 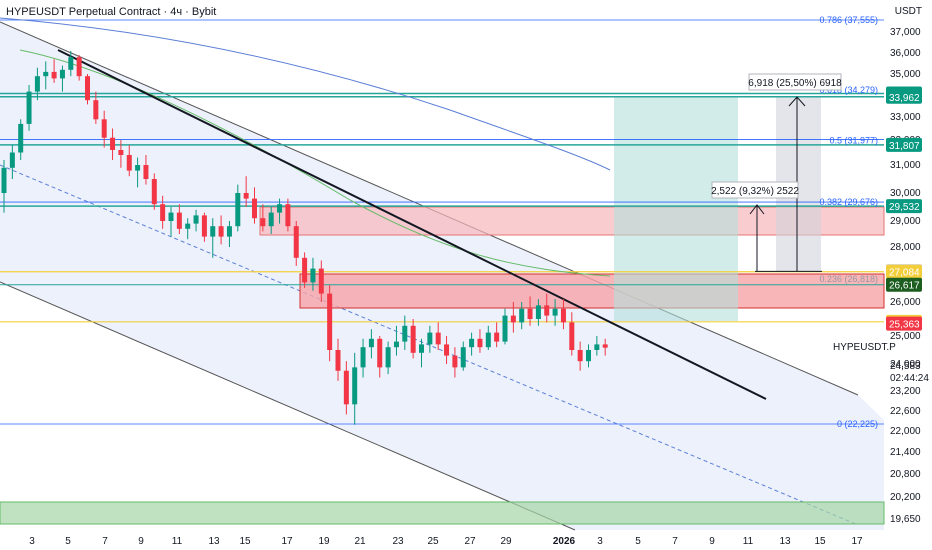 I want to click on price-tag-label: 29,532, so click(x=904, y=207).